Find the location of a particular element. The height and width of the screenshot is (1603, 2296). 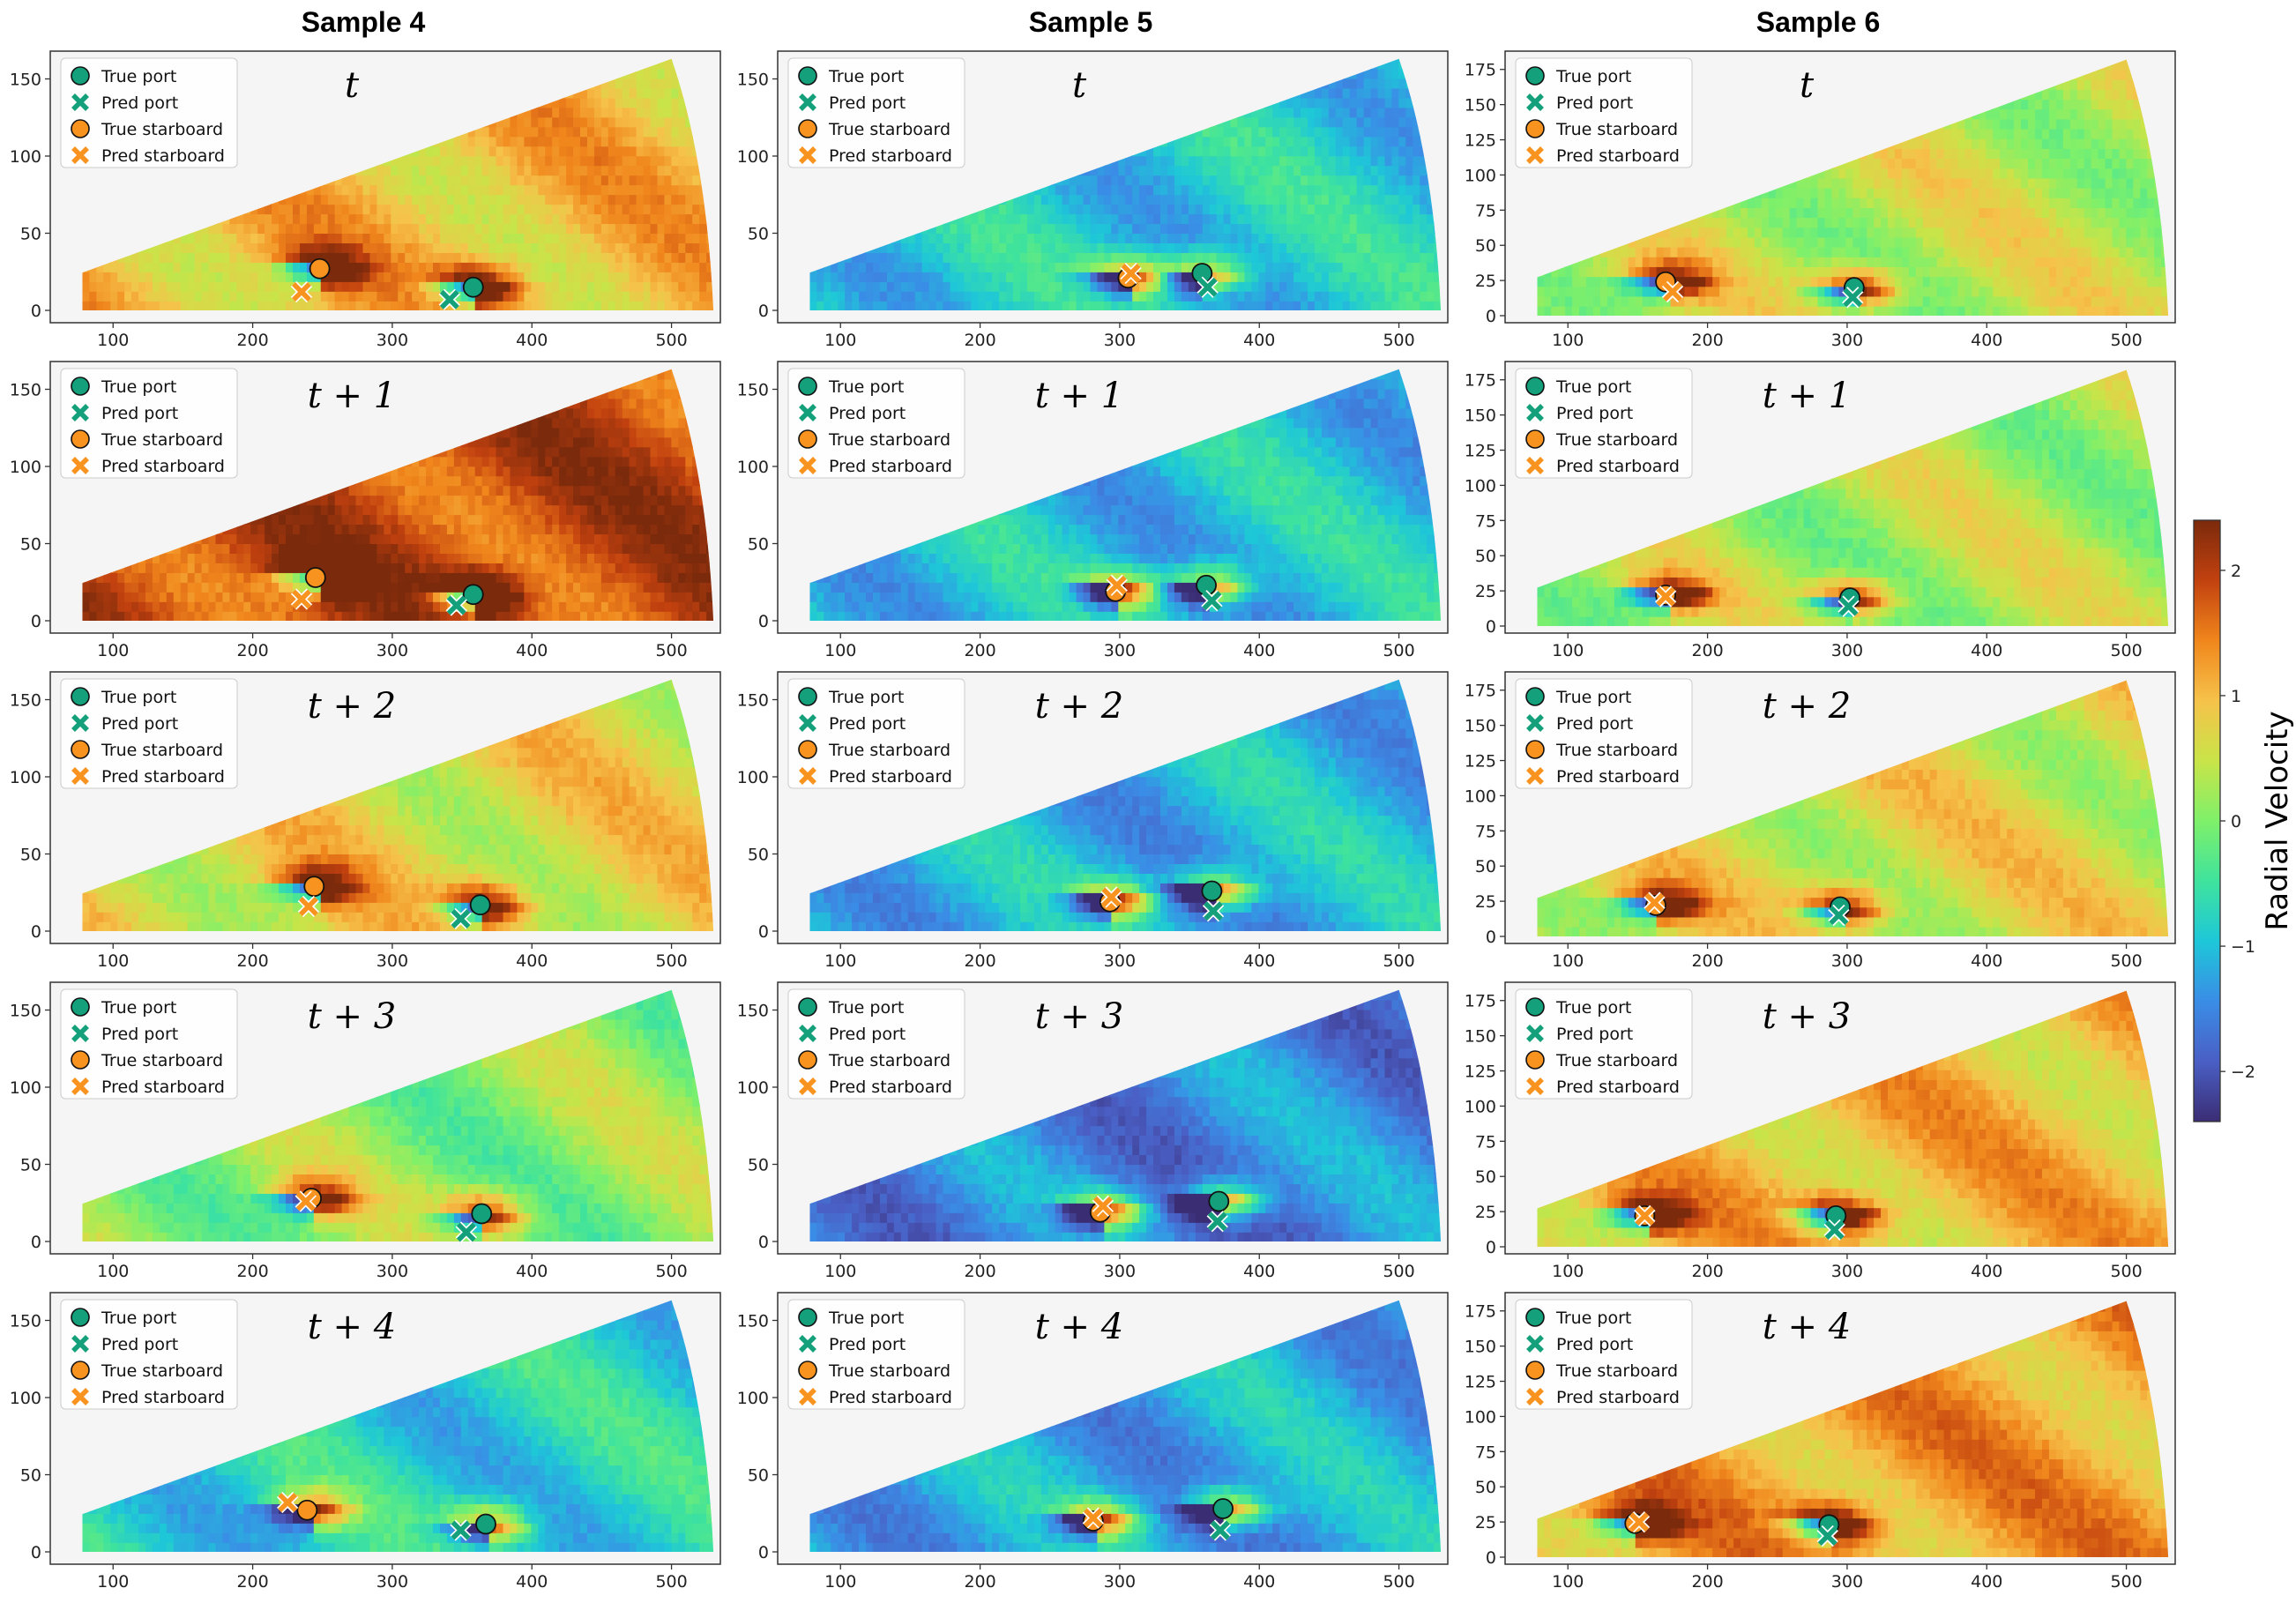

time-label: t is located at coordinates (1079, 85).